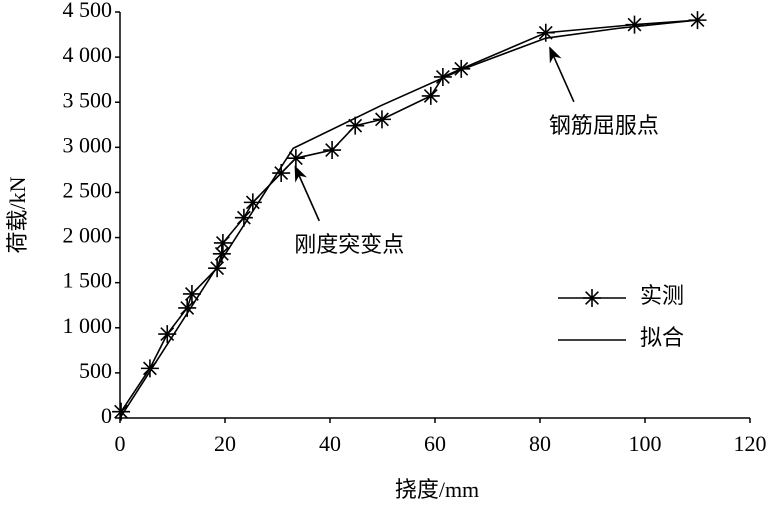 The height and width of the screenshot is (507, 777). Describe the element at coordinates (349, 244) in the screenshot. I see `annotation: 刚度突变点` at that location.